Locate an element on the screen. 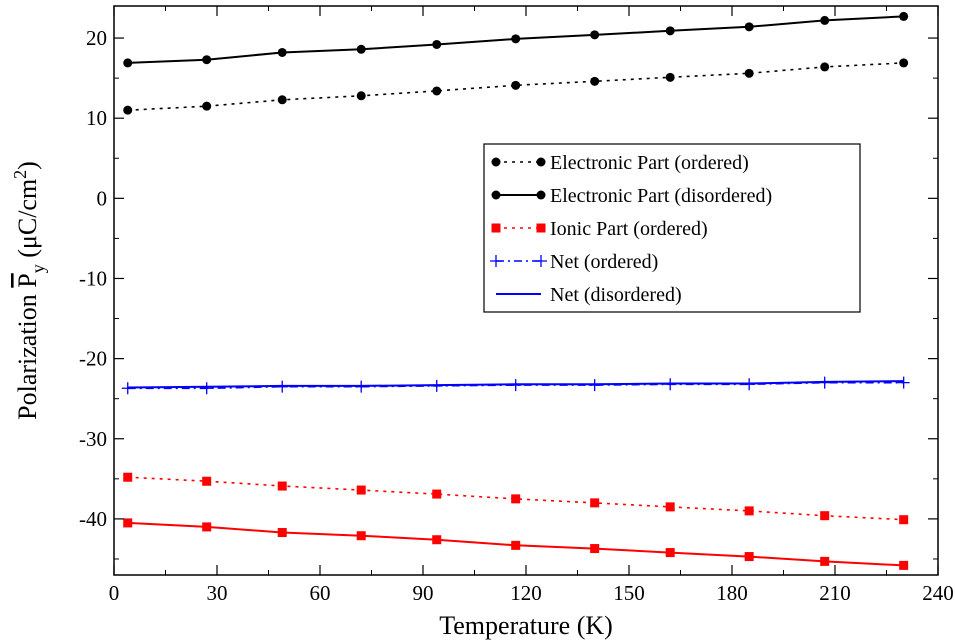  y-tick-label: -10 is located at coordinates (93, 278).